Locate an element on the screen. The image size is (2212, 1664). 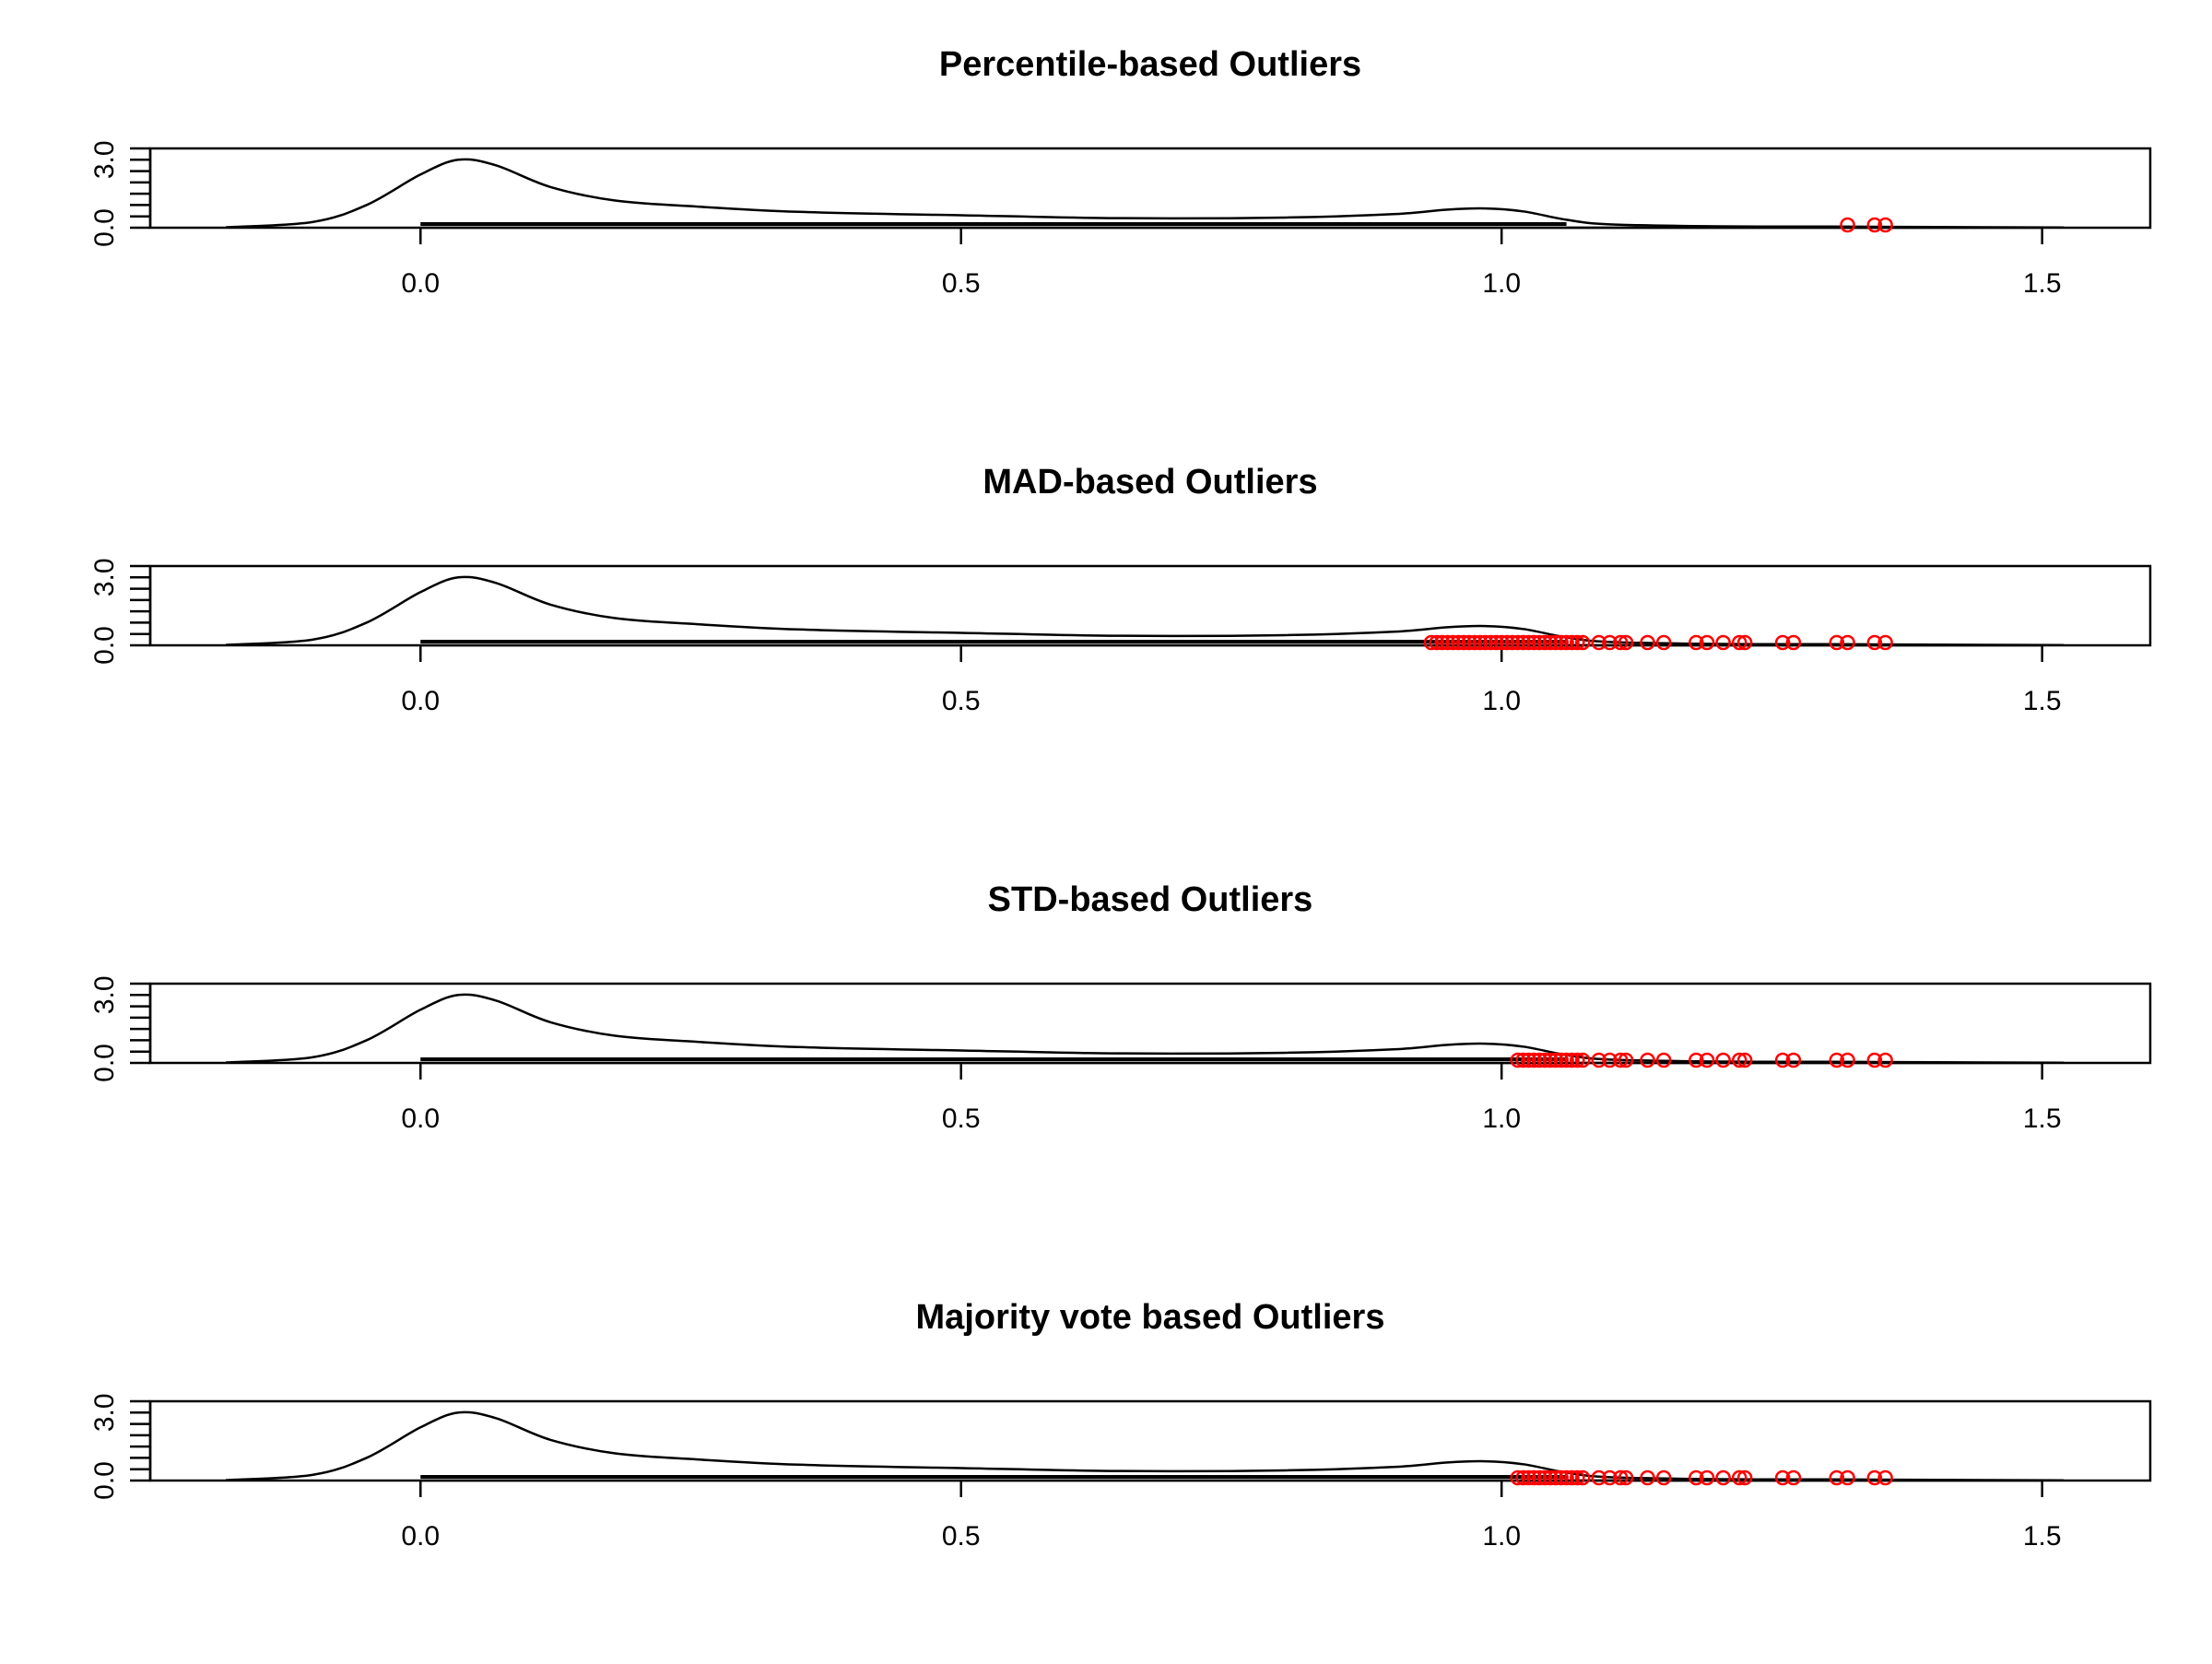
y-tick-label: 0.0 is located at coordinates (104, 1480).